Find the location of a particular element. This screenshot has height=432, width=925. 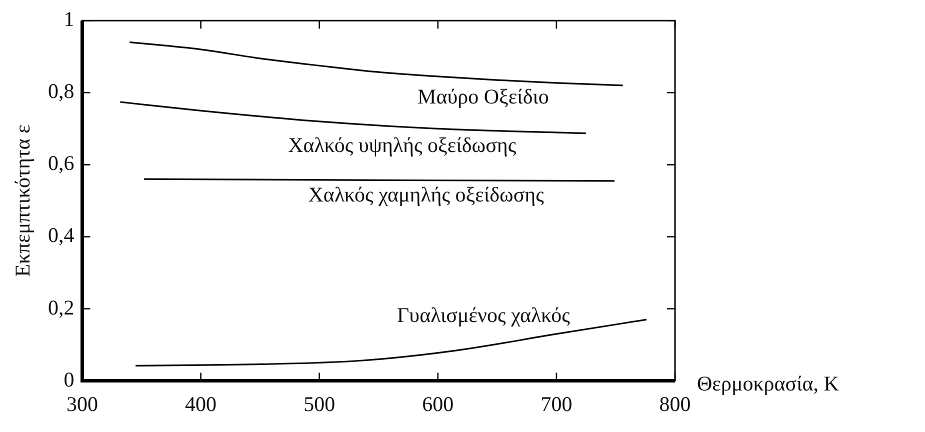

x-tick-label: 400 is located at coordinates (201, 404).